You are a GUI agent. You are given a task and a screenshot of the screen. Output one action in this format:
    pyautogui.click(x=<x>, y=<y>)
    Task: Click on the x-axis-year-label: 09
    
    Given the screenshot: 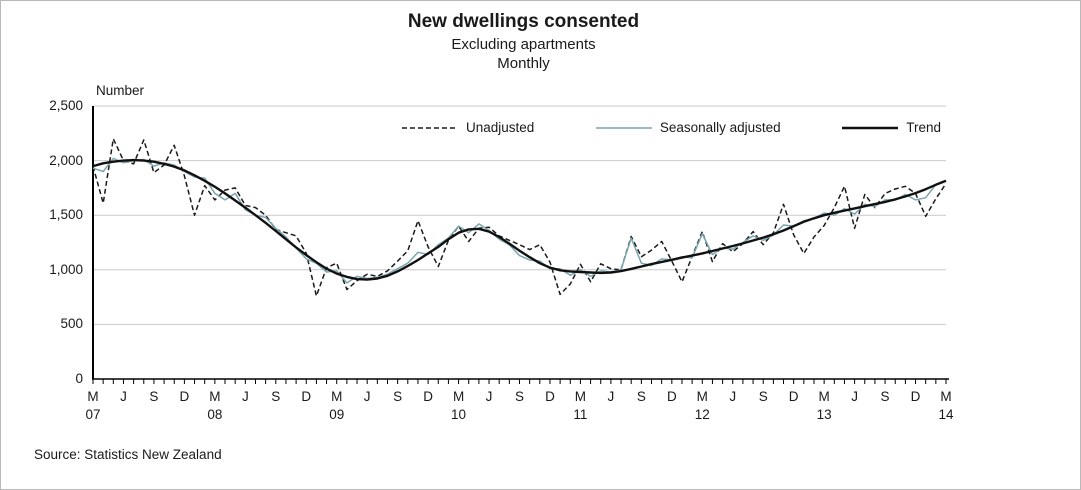 What is the action you would take?
    pyautogui.click(x=337, y=414)
    